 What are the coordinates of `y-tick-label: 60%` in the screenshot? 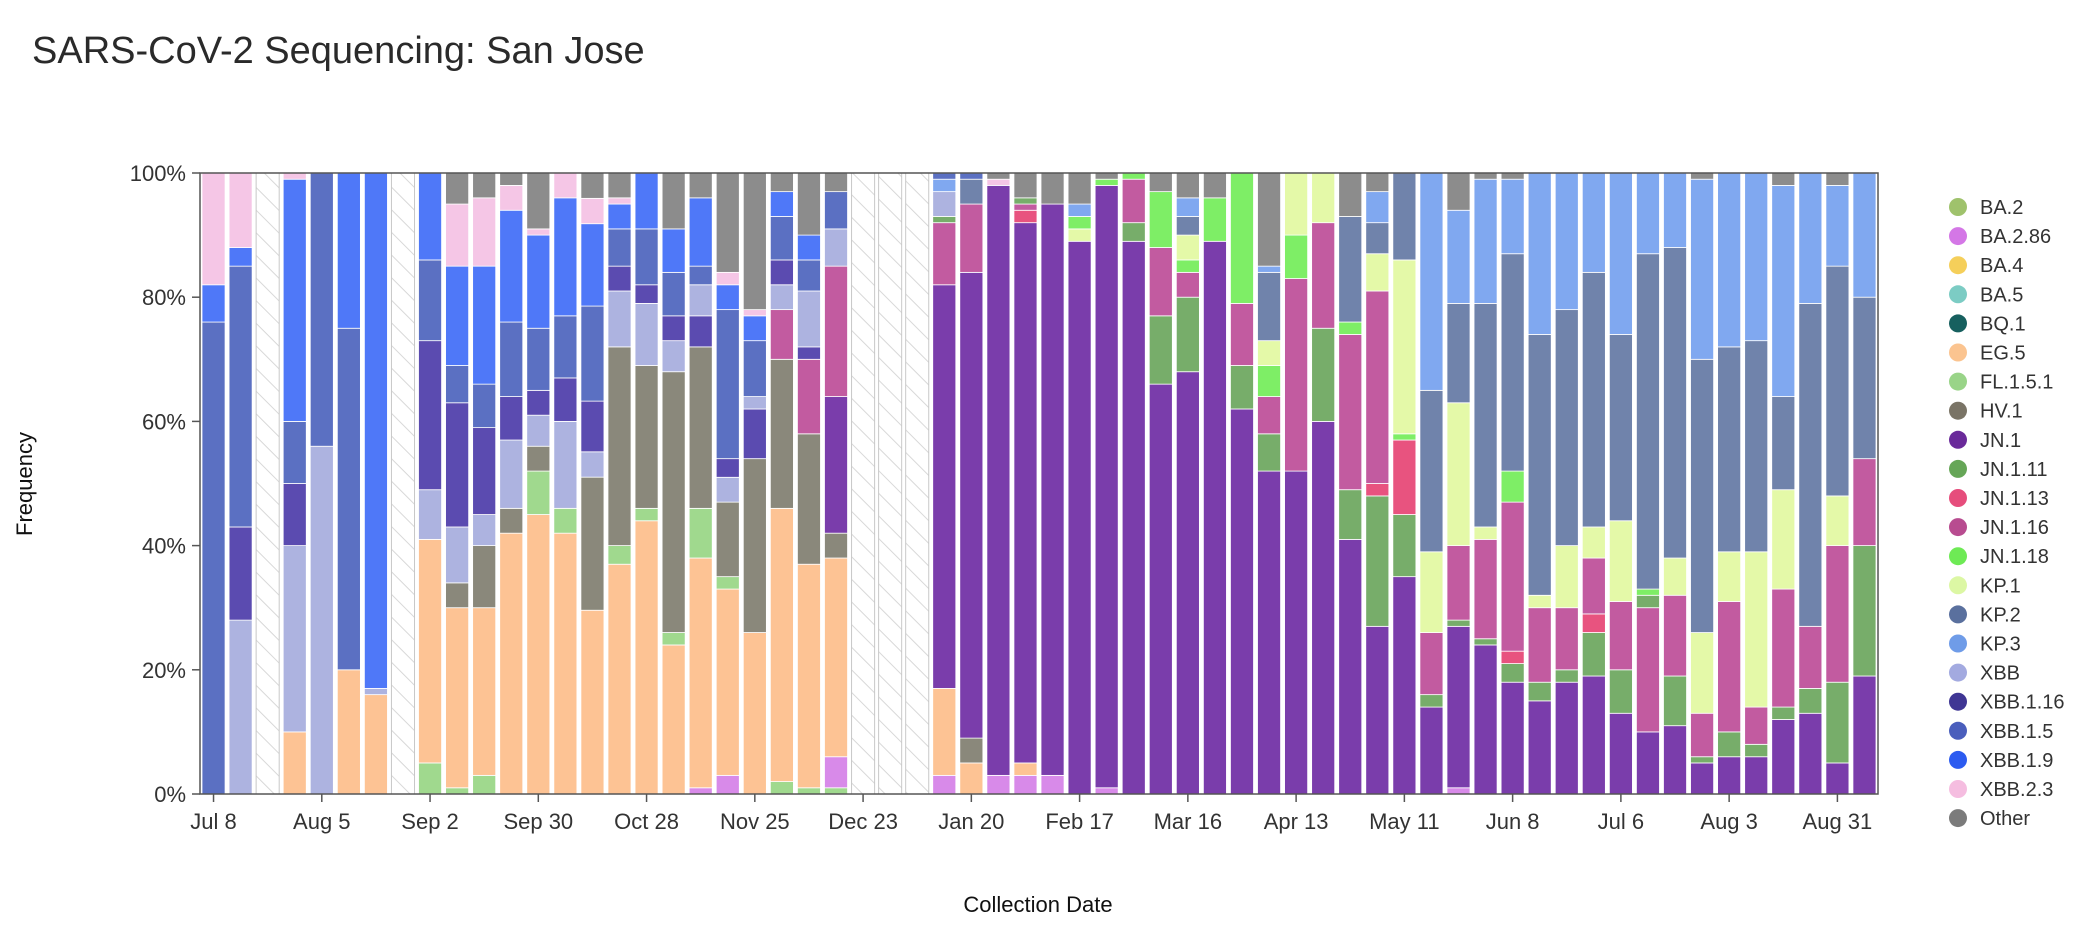 It's located at (164, 421).